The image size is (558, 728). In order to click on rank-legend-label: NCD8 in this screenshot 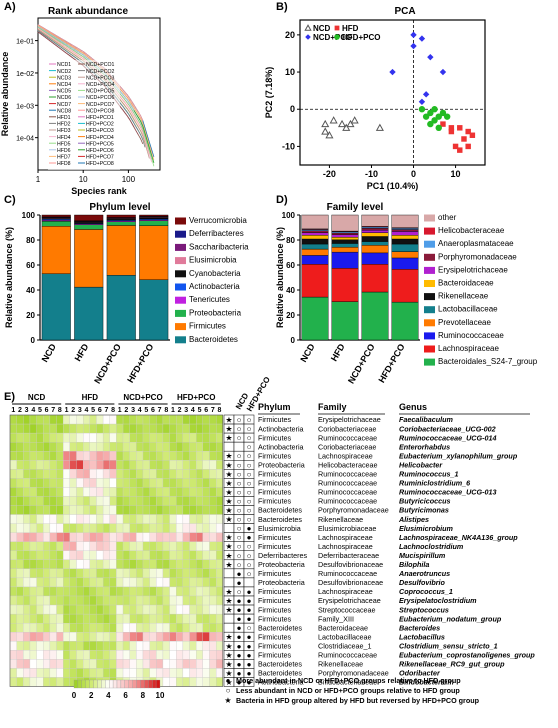, I will do `click(64, 111)`.